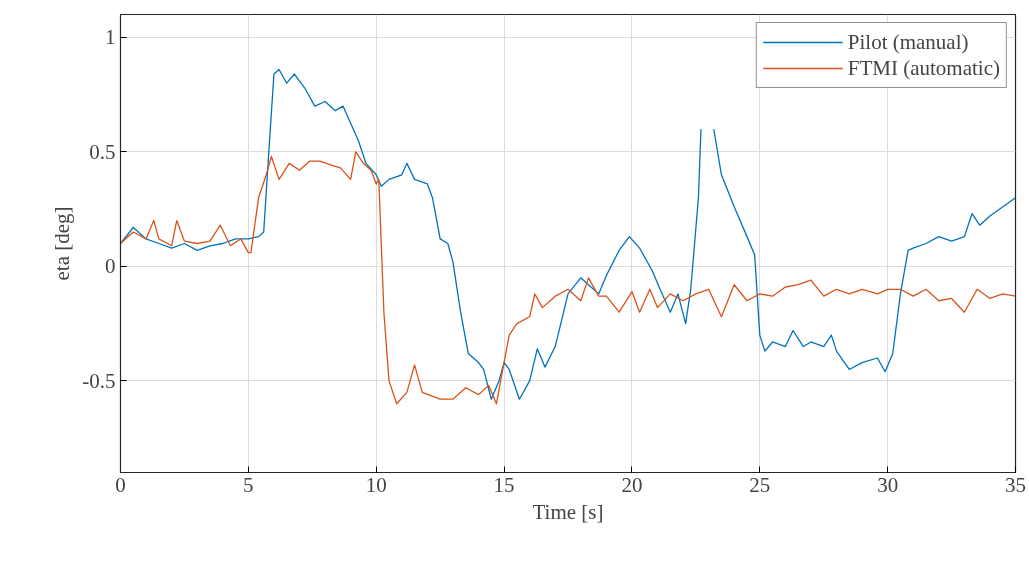 This screenshot has width=1029, height=572. Describe the element at coordinates (923, 68) in the screenshot. I see `legend-label: FTMI (automatic)` at that location.